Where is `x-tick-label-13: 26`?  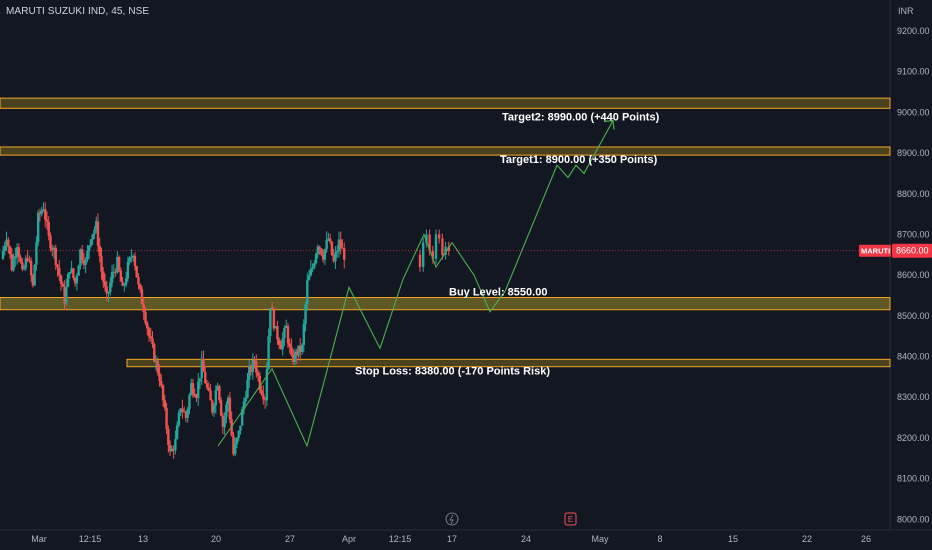
x-tick-label-13: 26 is located at coordinates (866, 539).